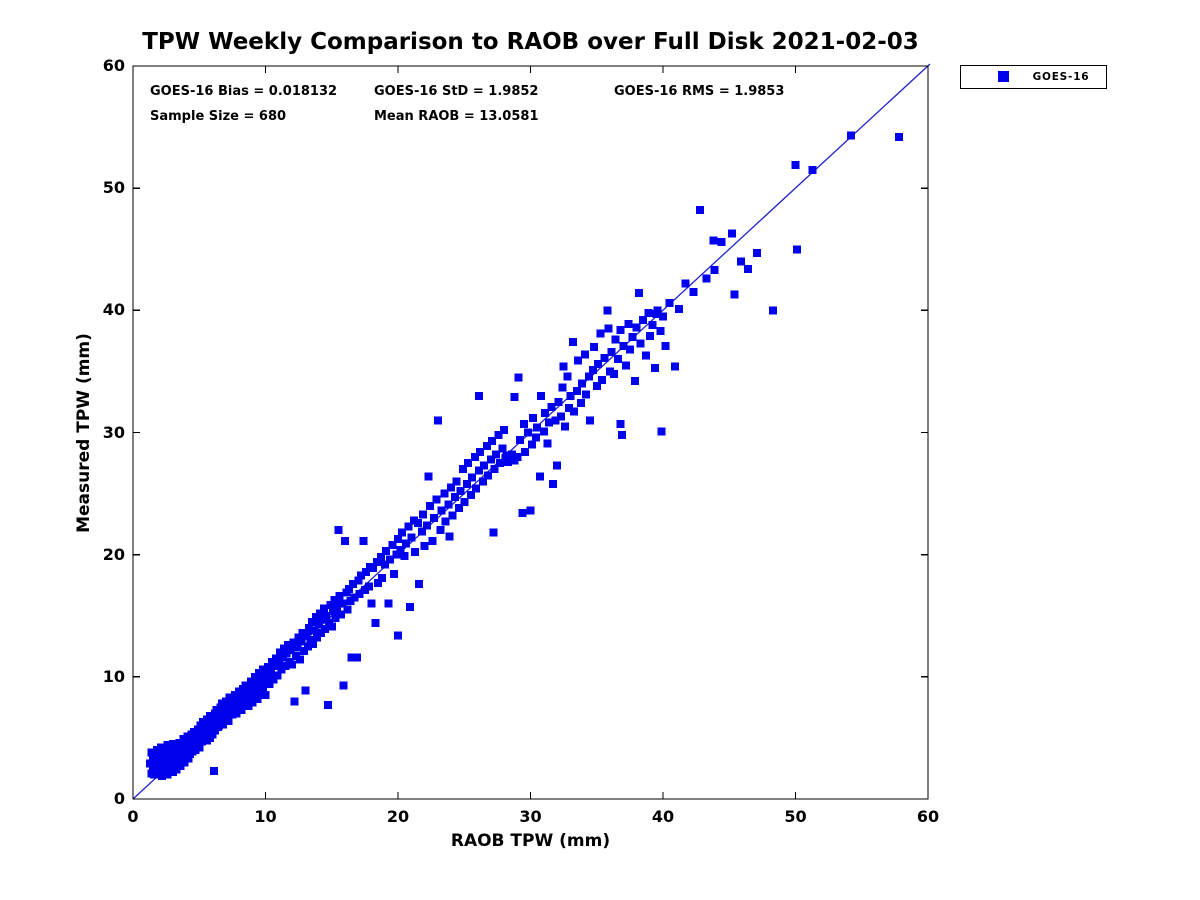 Image resolution: width=1200 pixels, height=900 pixels. Describe the element at coordinates (663, 816) in the screenshot. I see `x-tick-label: 40` at that location.